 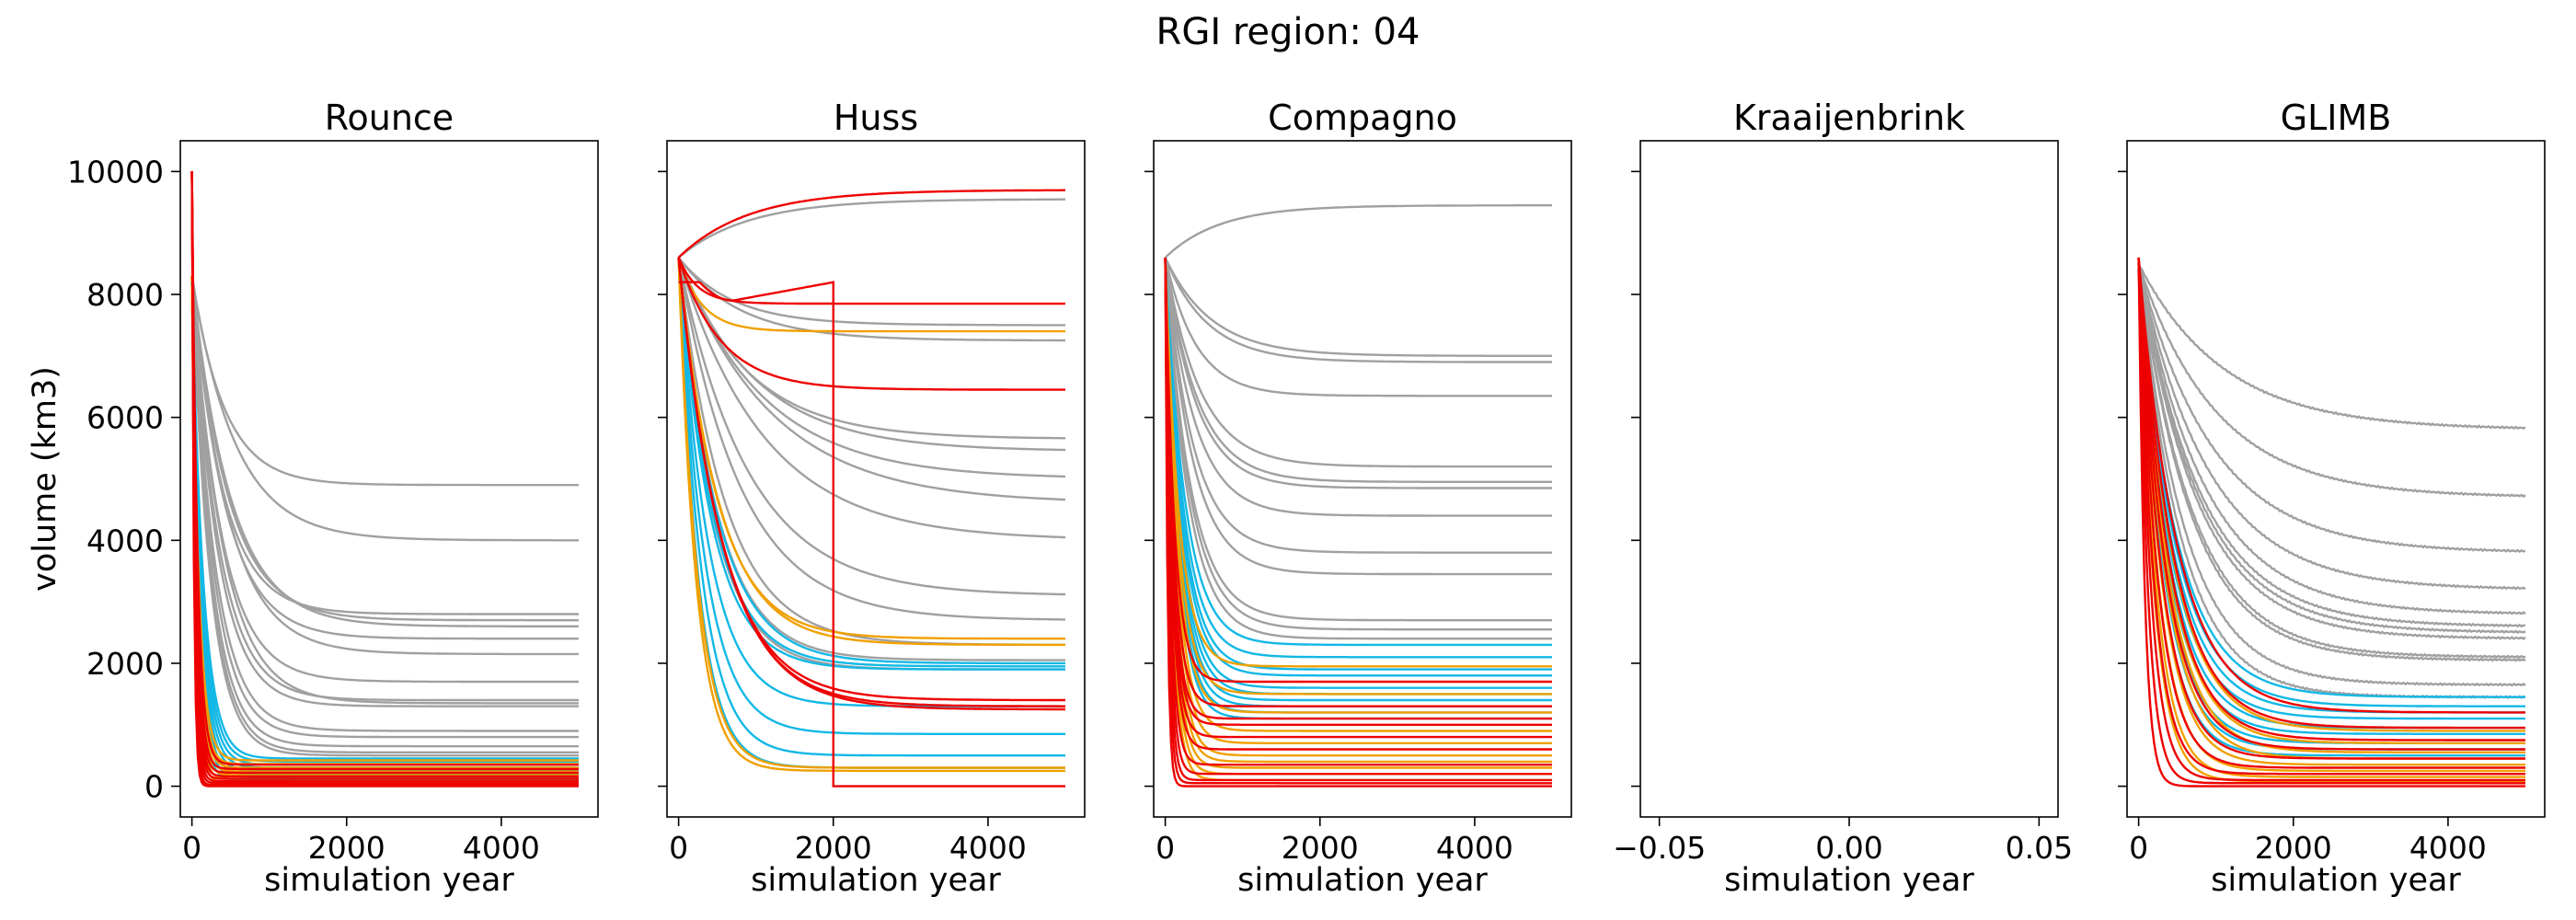 What do you see at coordinates (876, 118) in the screenshot?
I see `subplot-title: Huss` at bounding box center [876, 118].